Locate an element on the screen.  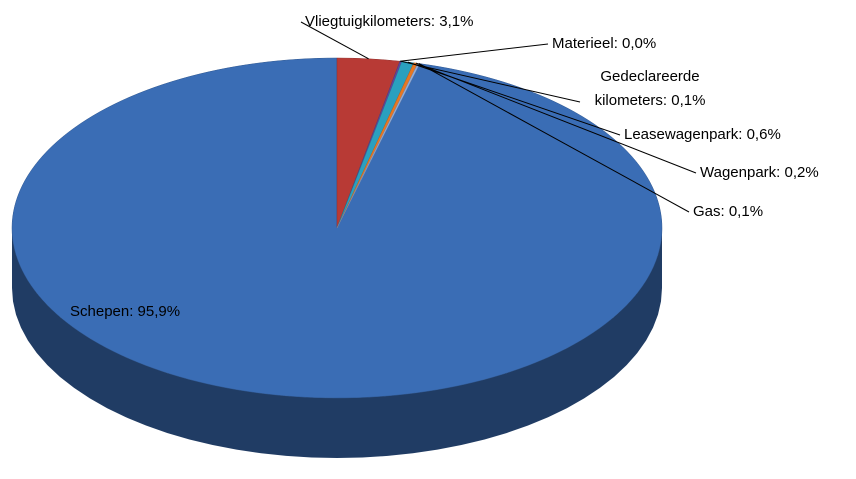
data-label: Wagenpark: 0,2% is located at coordinates (759, 172).